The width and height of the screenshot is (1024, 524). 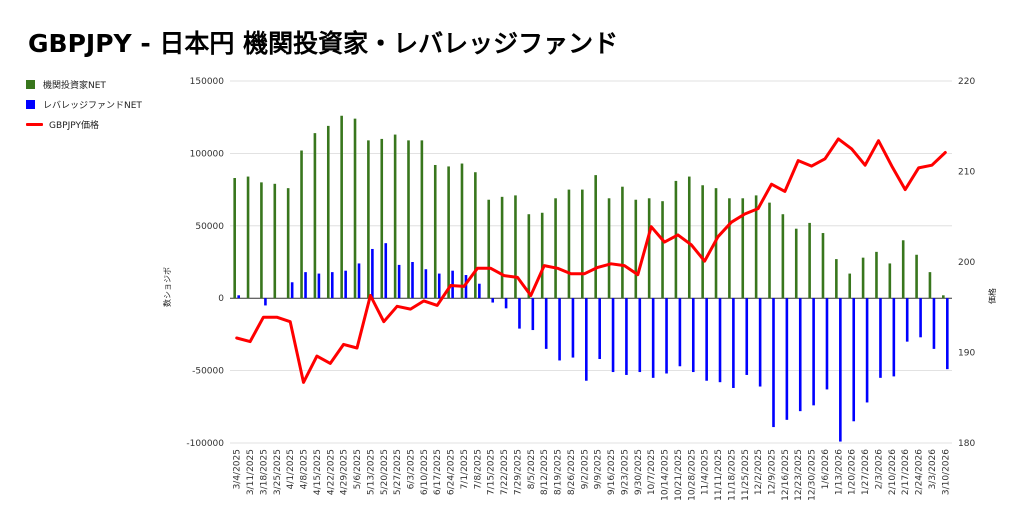 I want to click on y2-tick-label: 180, so click(x=966, y=444).